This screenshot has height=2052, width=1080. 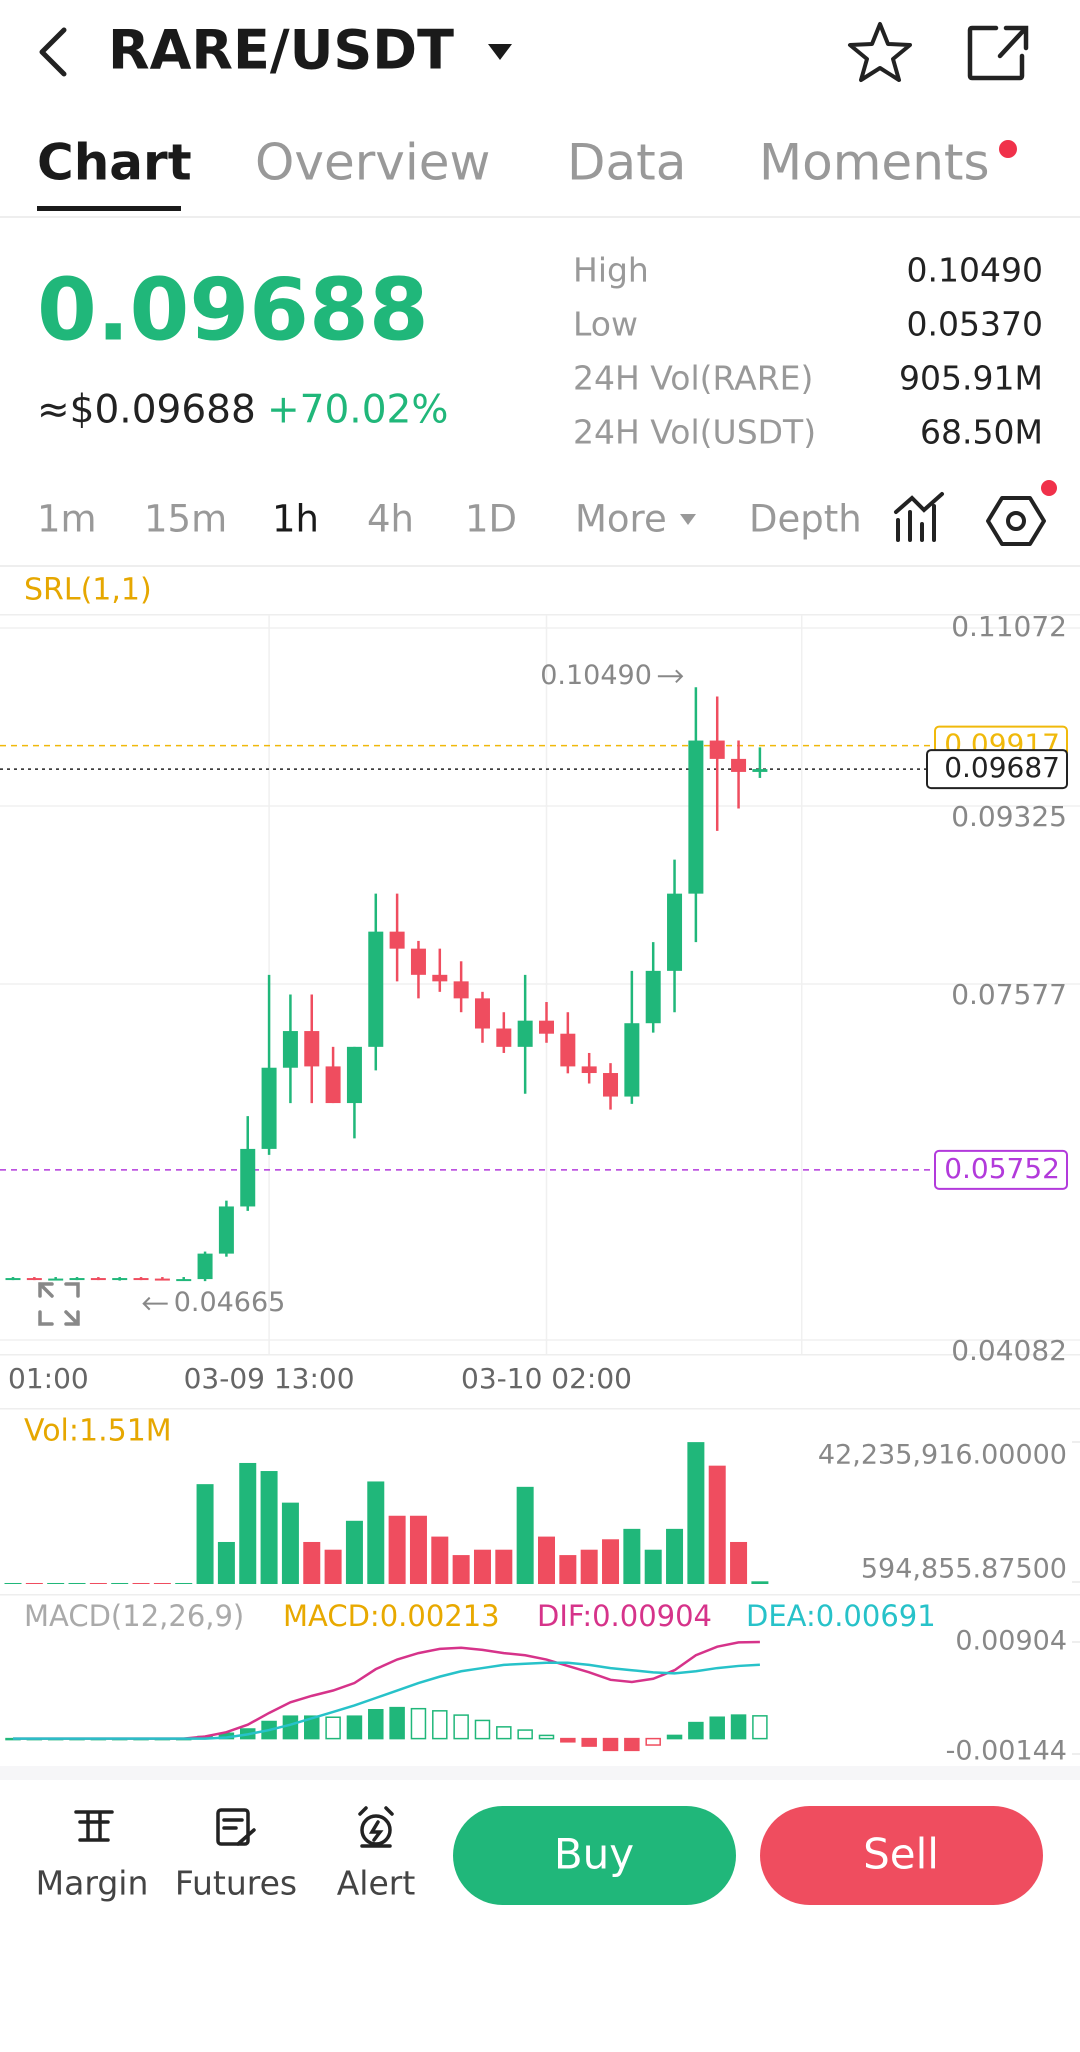 I want to click on tab-underline, so click(x=109, y=208).